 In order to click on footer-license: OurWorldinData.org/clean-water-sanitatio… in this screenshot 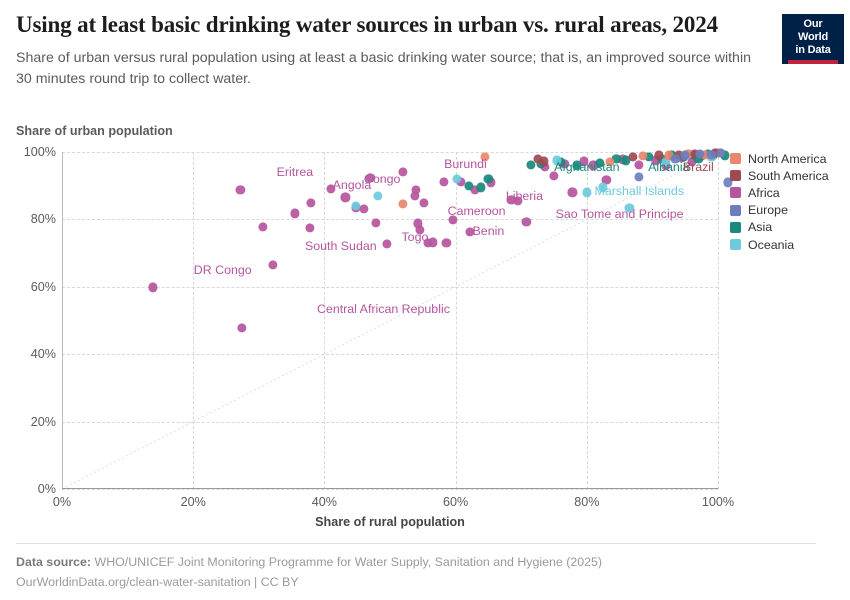, I will do `click(157, 581)`.